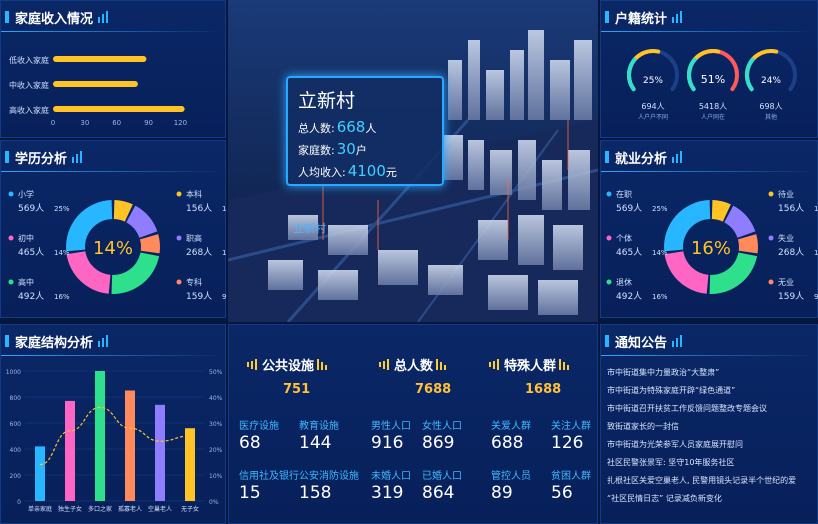 This screenshot has height=524, width=818. What do you see at coordinates (44, 157) in the screenshot?
I see `education-title: 学历分析` at bounding box center [44, 157].